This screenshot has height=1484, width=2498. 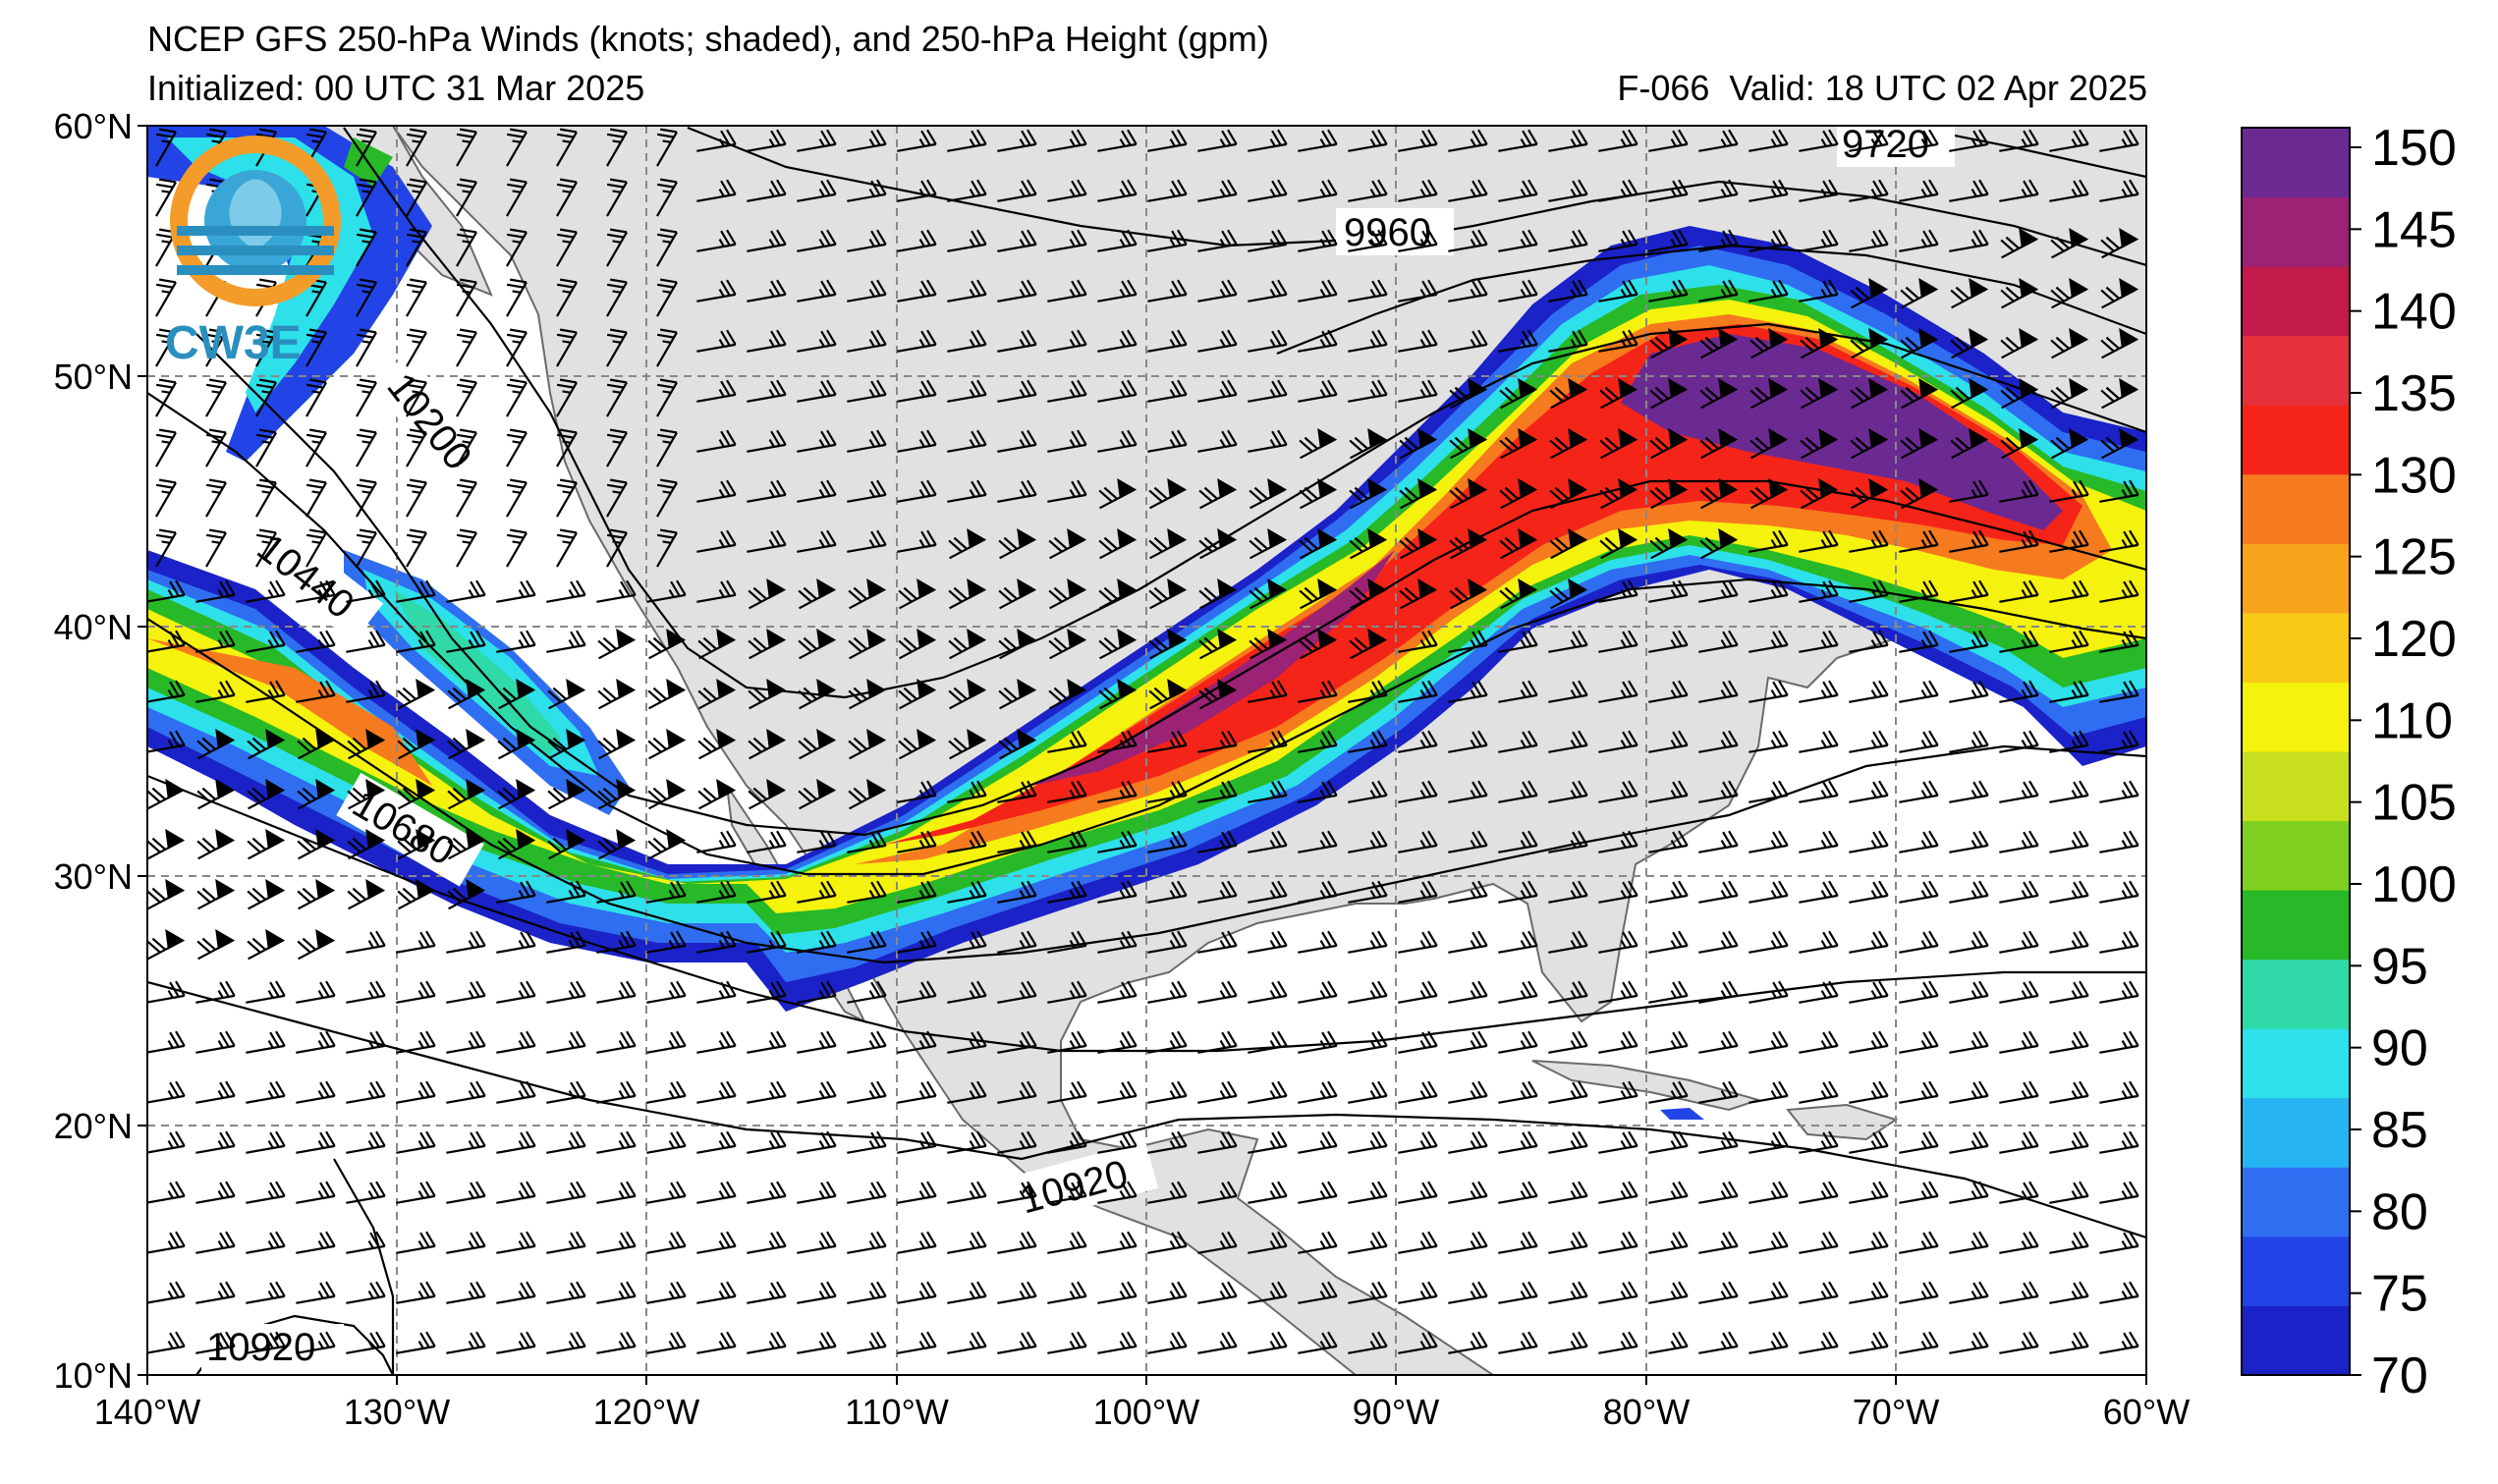 What do you see at coordinates (93, 126) in the screenshot?
I see `lat-label-60n: 60°N` at bounding box center [93, 126].